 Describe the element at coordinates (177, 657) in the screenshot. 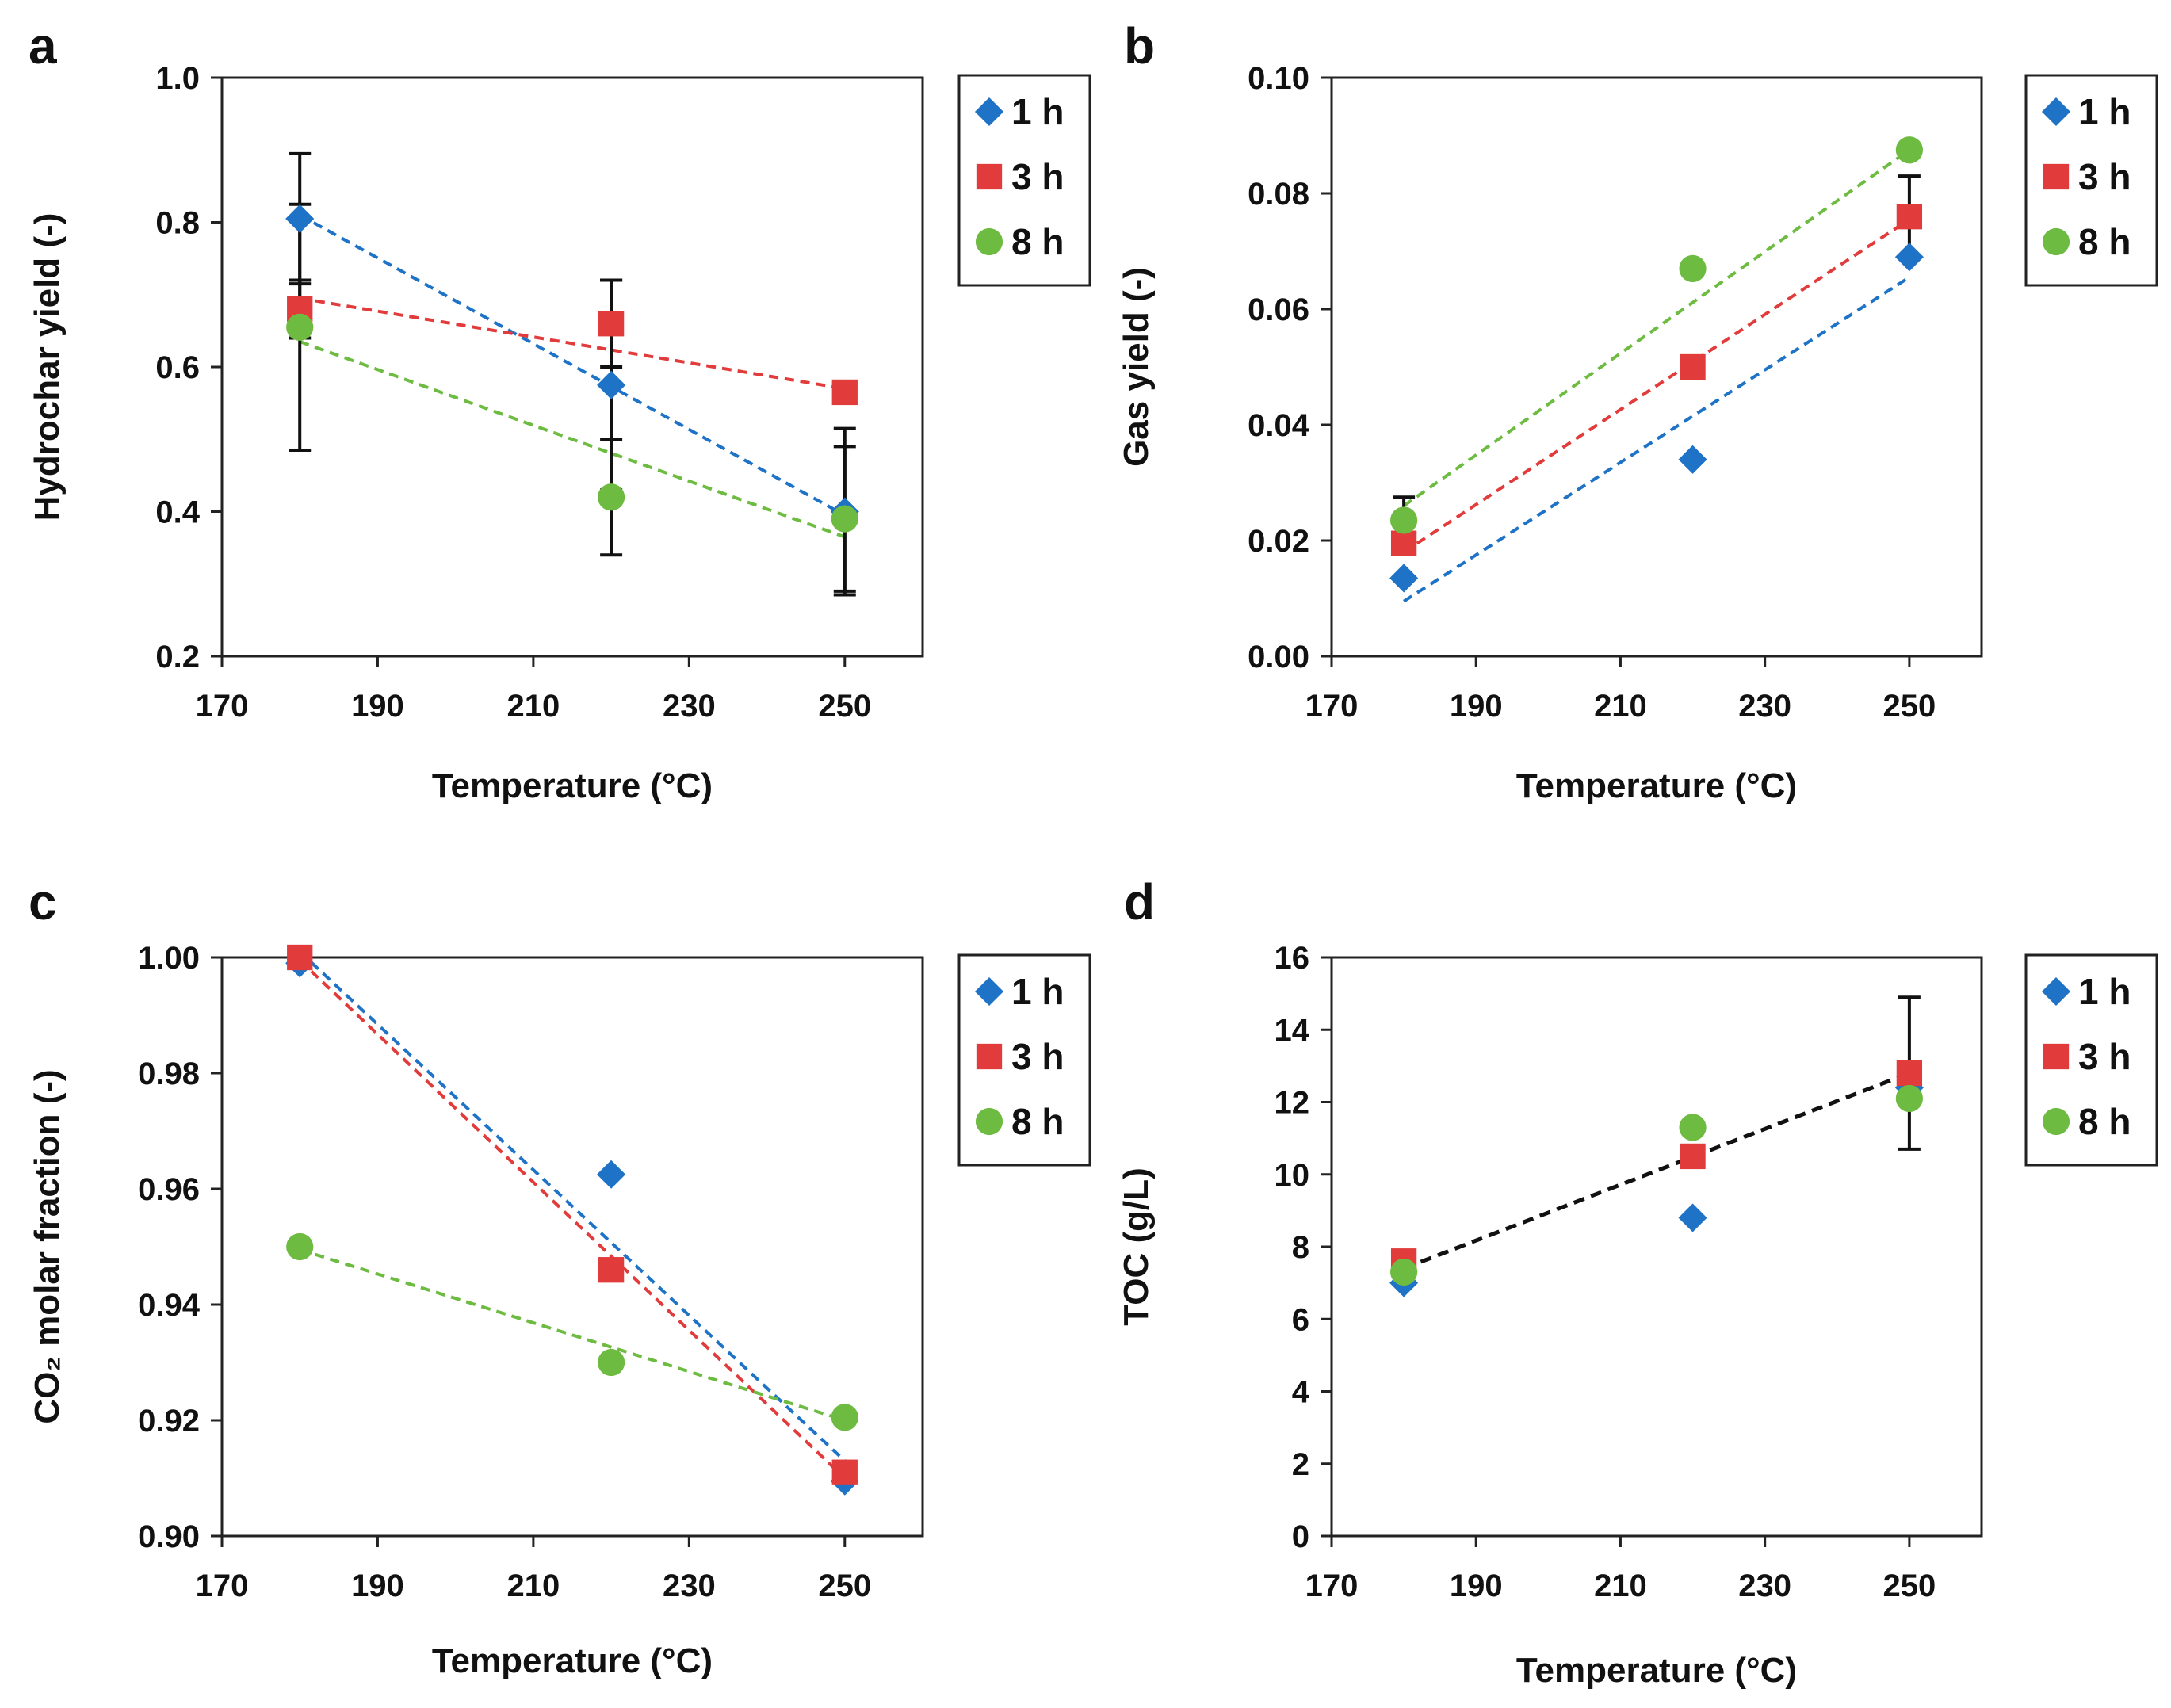

I see `y-tick-label-a: 0.2` at that location.